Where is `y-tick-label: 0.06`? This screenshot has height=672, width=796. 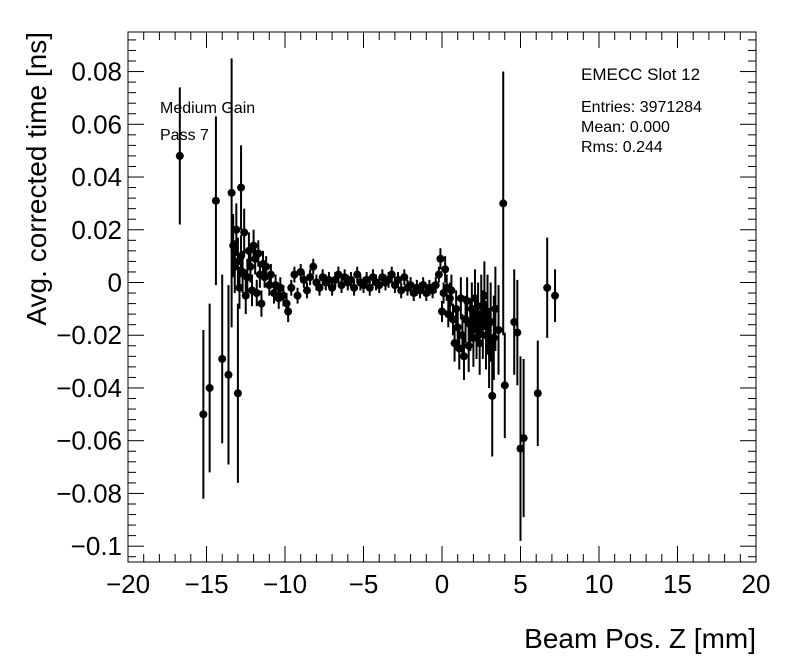 y-tick-label: 0.06 is located at coordinates (96, 124).